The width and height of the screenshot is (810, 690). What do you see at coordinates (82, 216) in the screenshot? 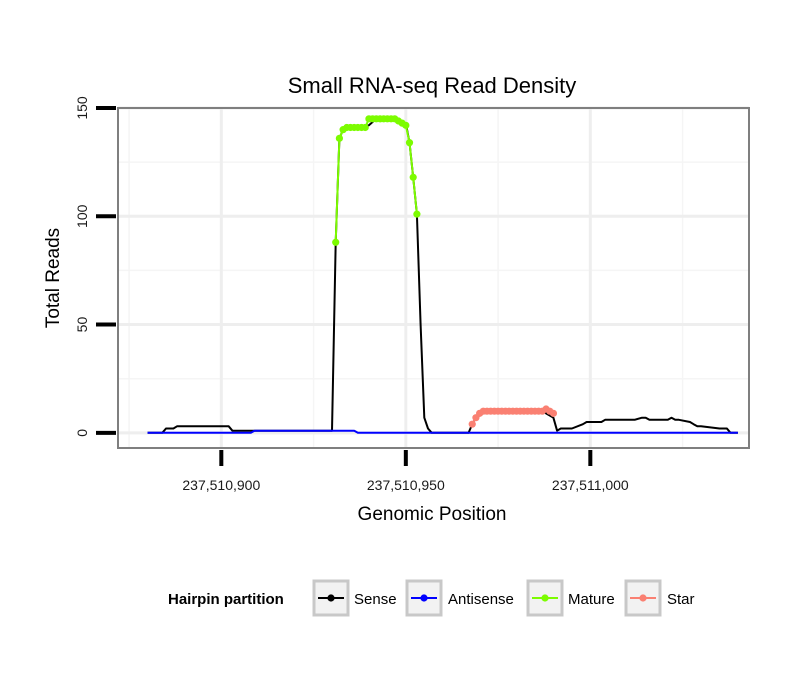
I see `y-tick-label: 100` at bounding box center [82, 216].